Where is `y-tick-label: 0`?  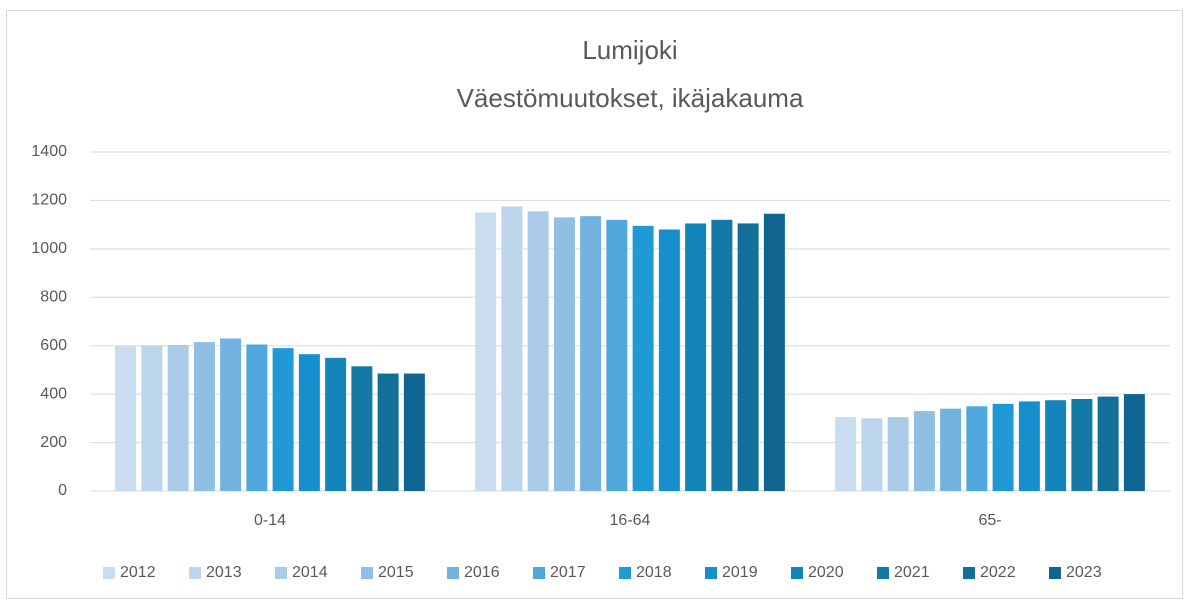
y-tick-label: 0 is located at coordinates (62, 490).